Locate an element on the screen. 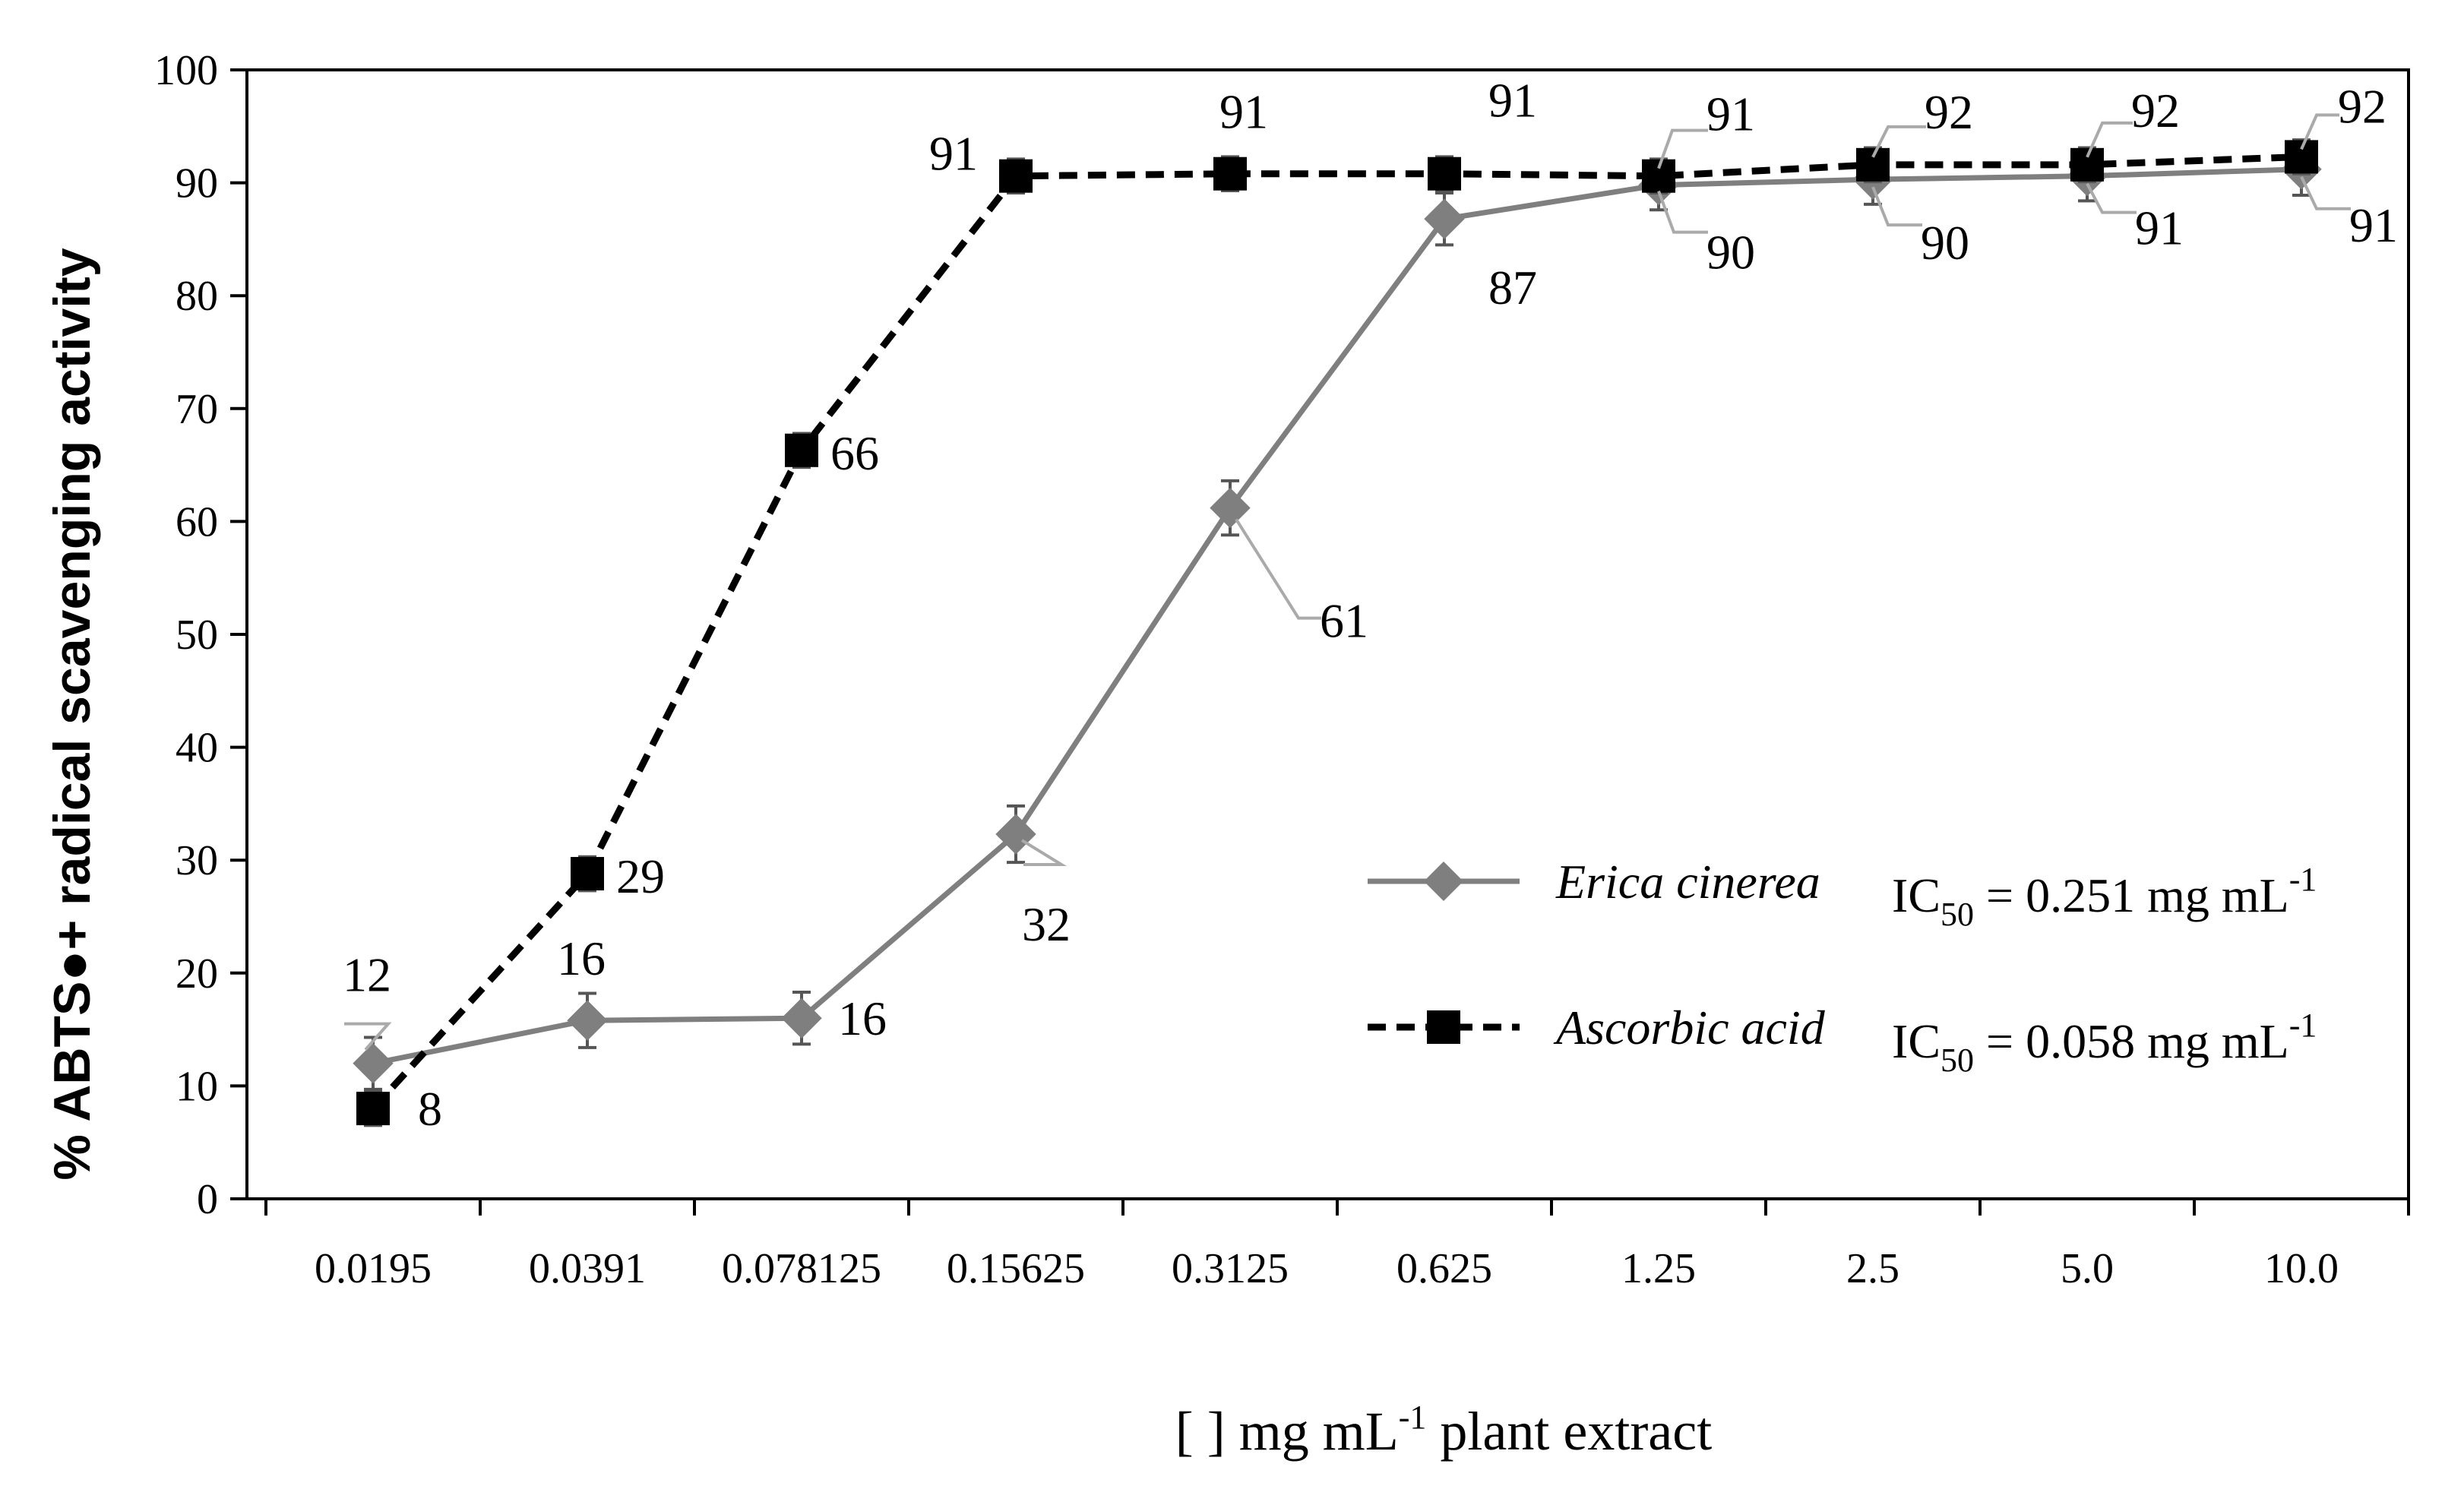 This screenshot has width=2464, height=1486. legend-square-swatch is located at coordinates (1443, 1027).